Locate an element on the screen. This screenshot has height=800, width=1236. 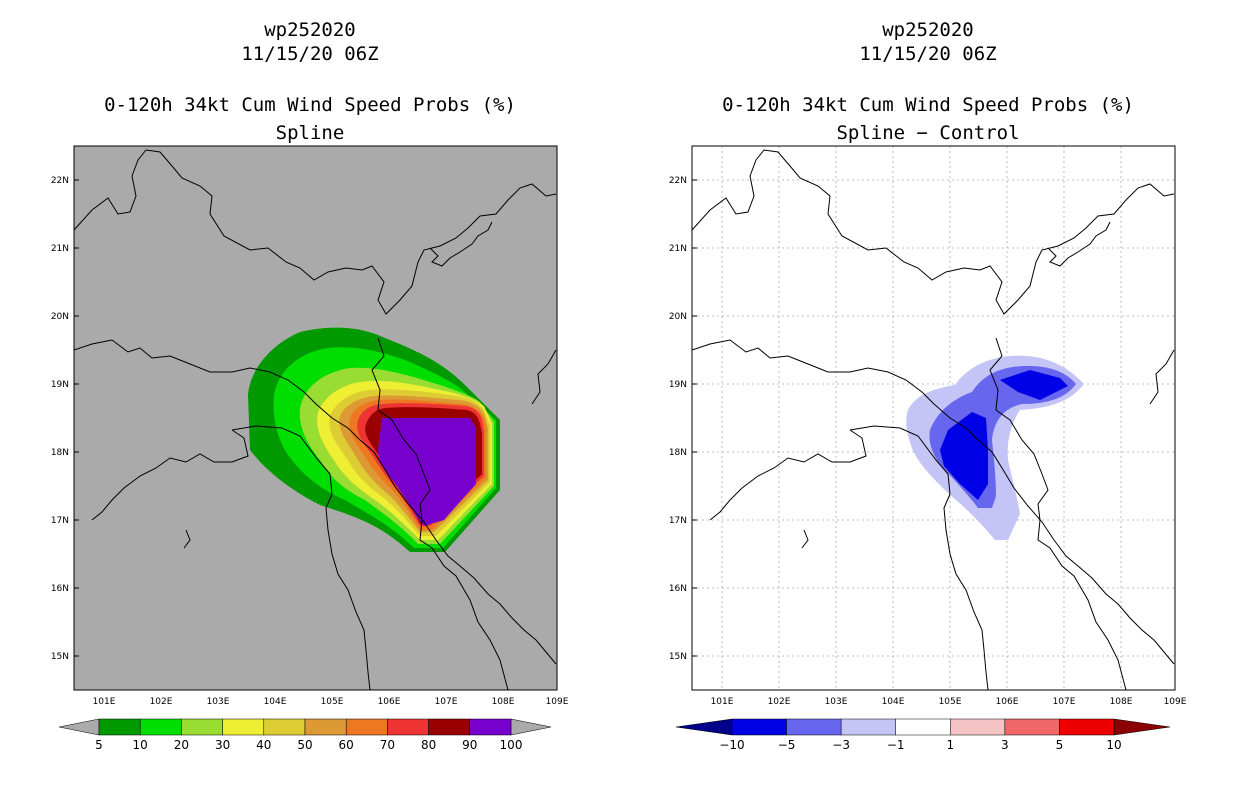
left-colorbar-label: 50 is located at coordinates (304, 745).